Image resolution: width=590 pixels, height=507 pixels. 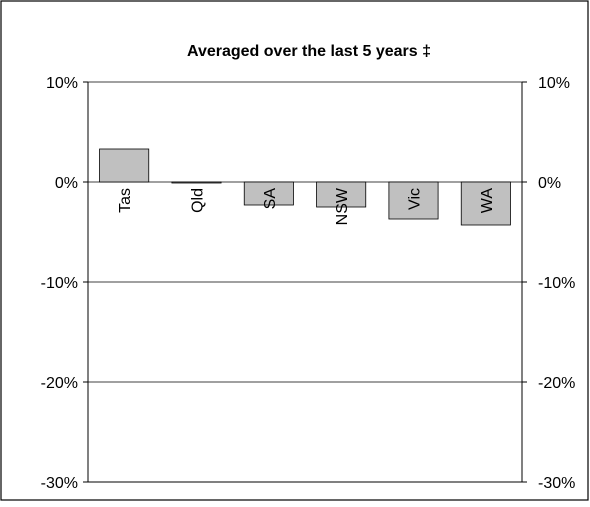 What do you see at coordinates (59, 283) in the screenshot?
I see `y-tick-label-left: -10%` at bounding box center [59, 283].